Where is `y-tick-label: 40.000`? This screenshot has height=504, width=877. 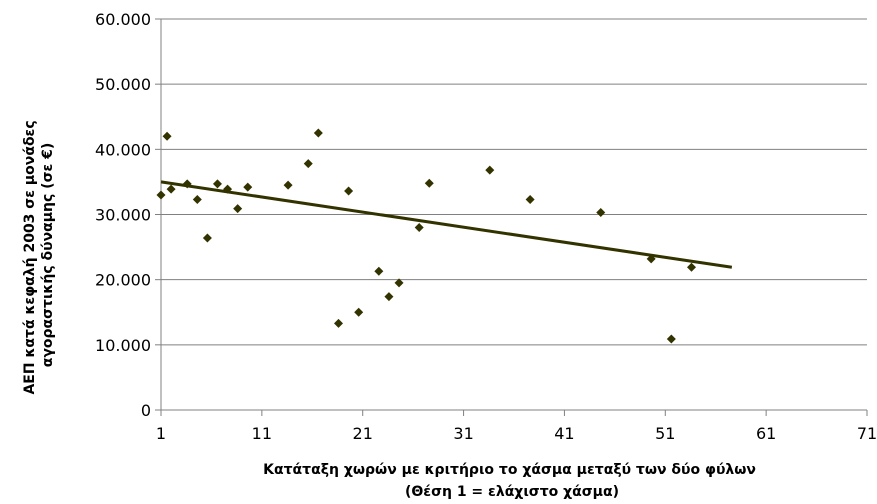 y-tick-label: 40.000 is located at coordinates (123, 149).